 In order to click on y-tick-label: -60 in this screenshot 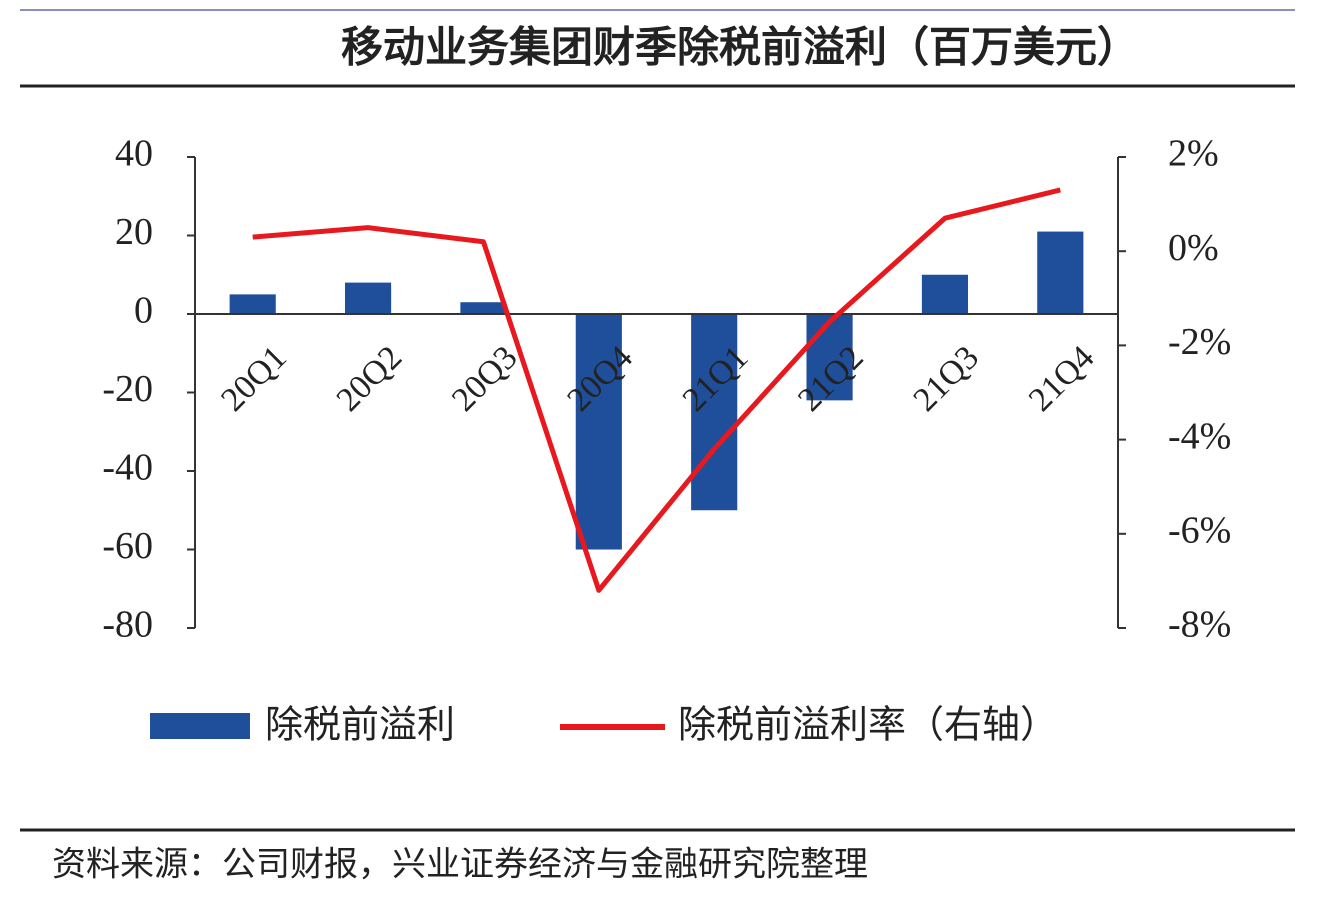, I will do `click(127, 546)`.